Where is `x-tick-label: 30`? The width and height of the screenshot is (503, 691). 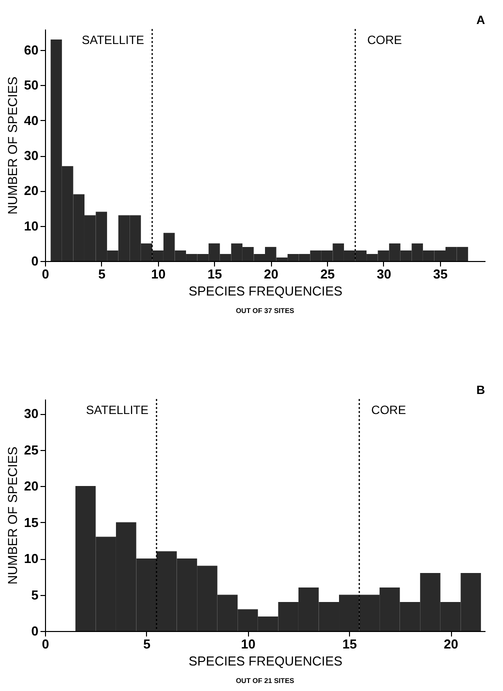
x-tick-label: 30 is located at coordinates (384, 274).